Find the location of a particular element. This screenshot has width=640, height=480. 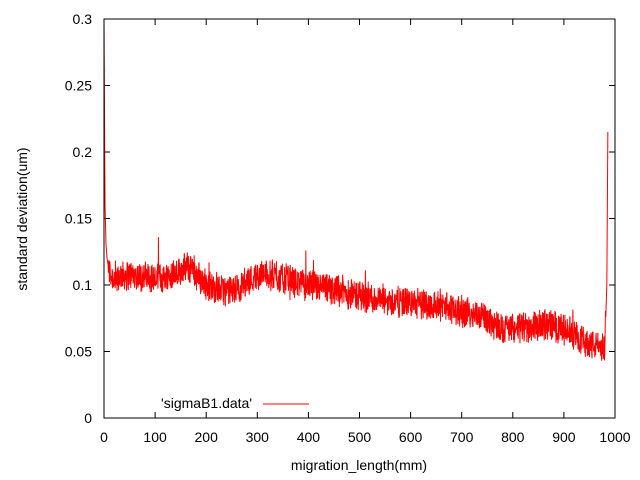

x-axis-title: migration_length(mm) is located at coordinates (359, 465).